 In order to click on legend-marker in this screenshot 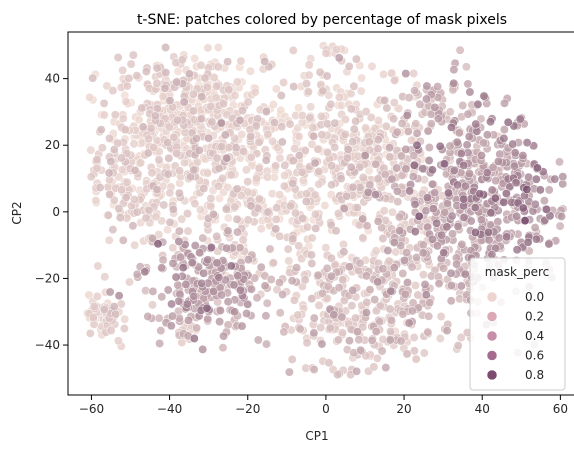, I will do `click(492, 297)`.